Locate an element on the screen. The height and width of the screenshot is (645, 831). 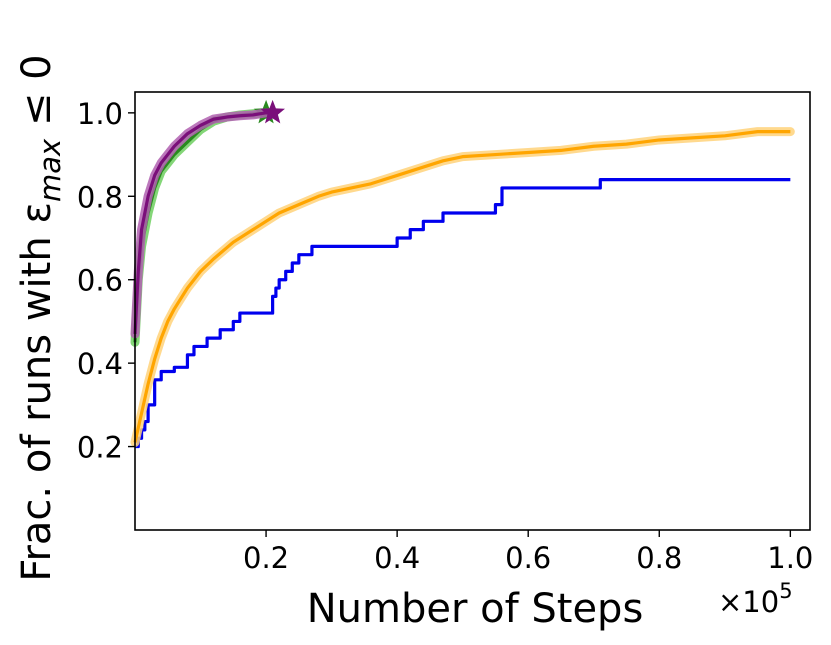
x-tick-label: 0.2 is located at coordinates (266, 558).